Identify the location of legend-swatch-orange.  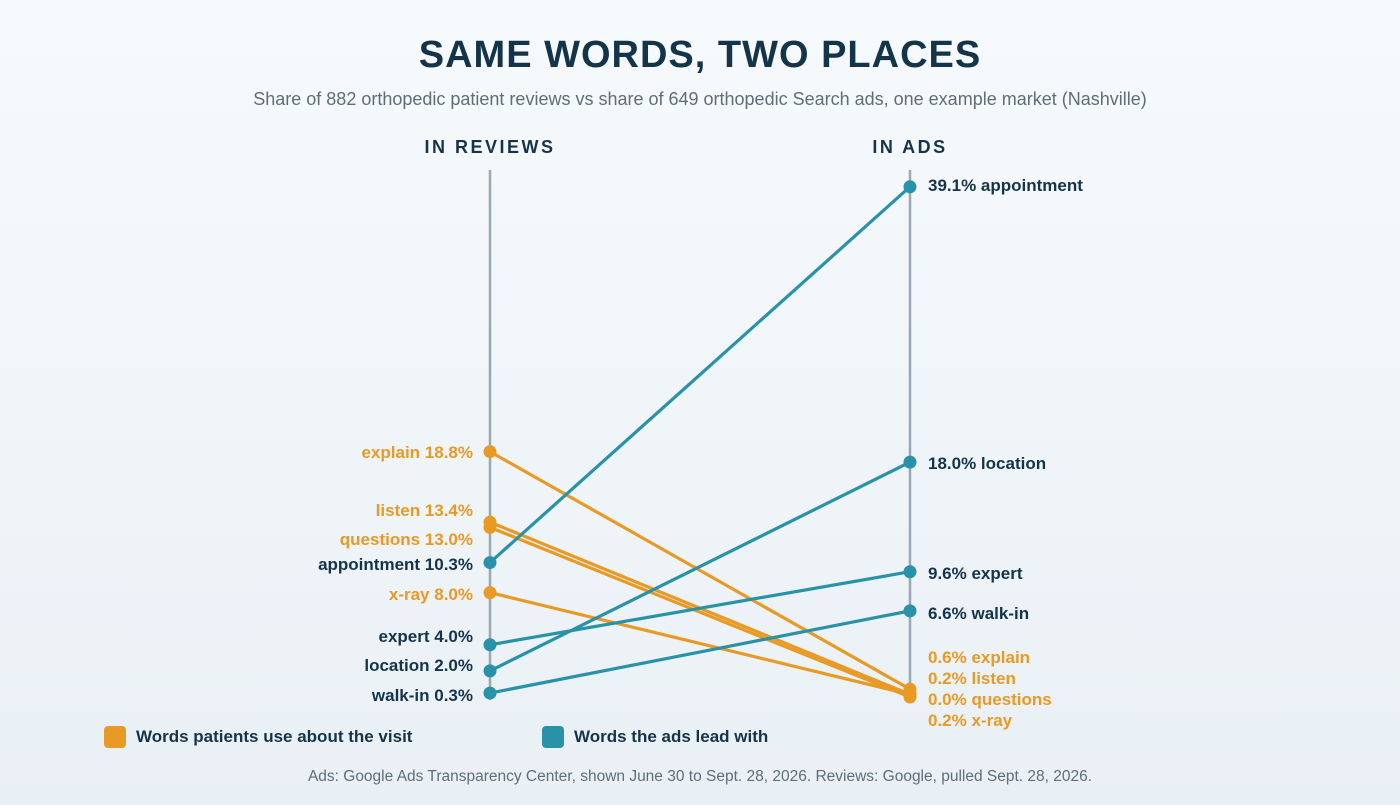
(115, 737).